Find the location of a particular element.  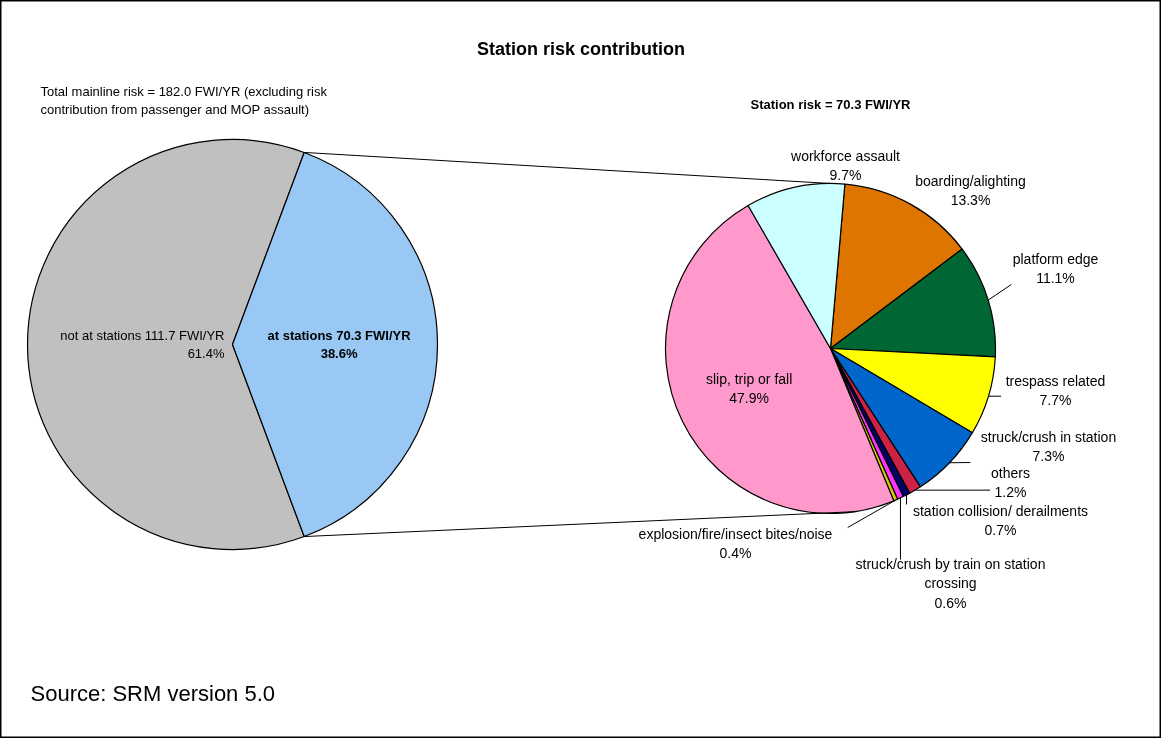

data-label: 0.6% is located at coordinates (950, 602).